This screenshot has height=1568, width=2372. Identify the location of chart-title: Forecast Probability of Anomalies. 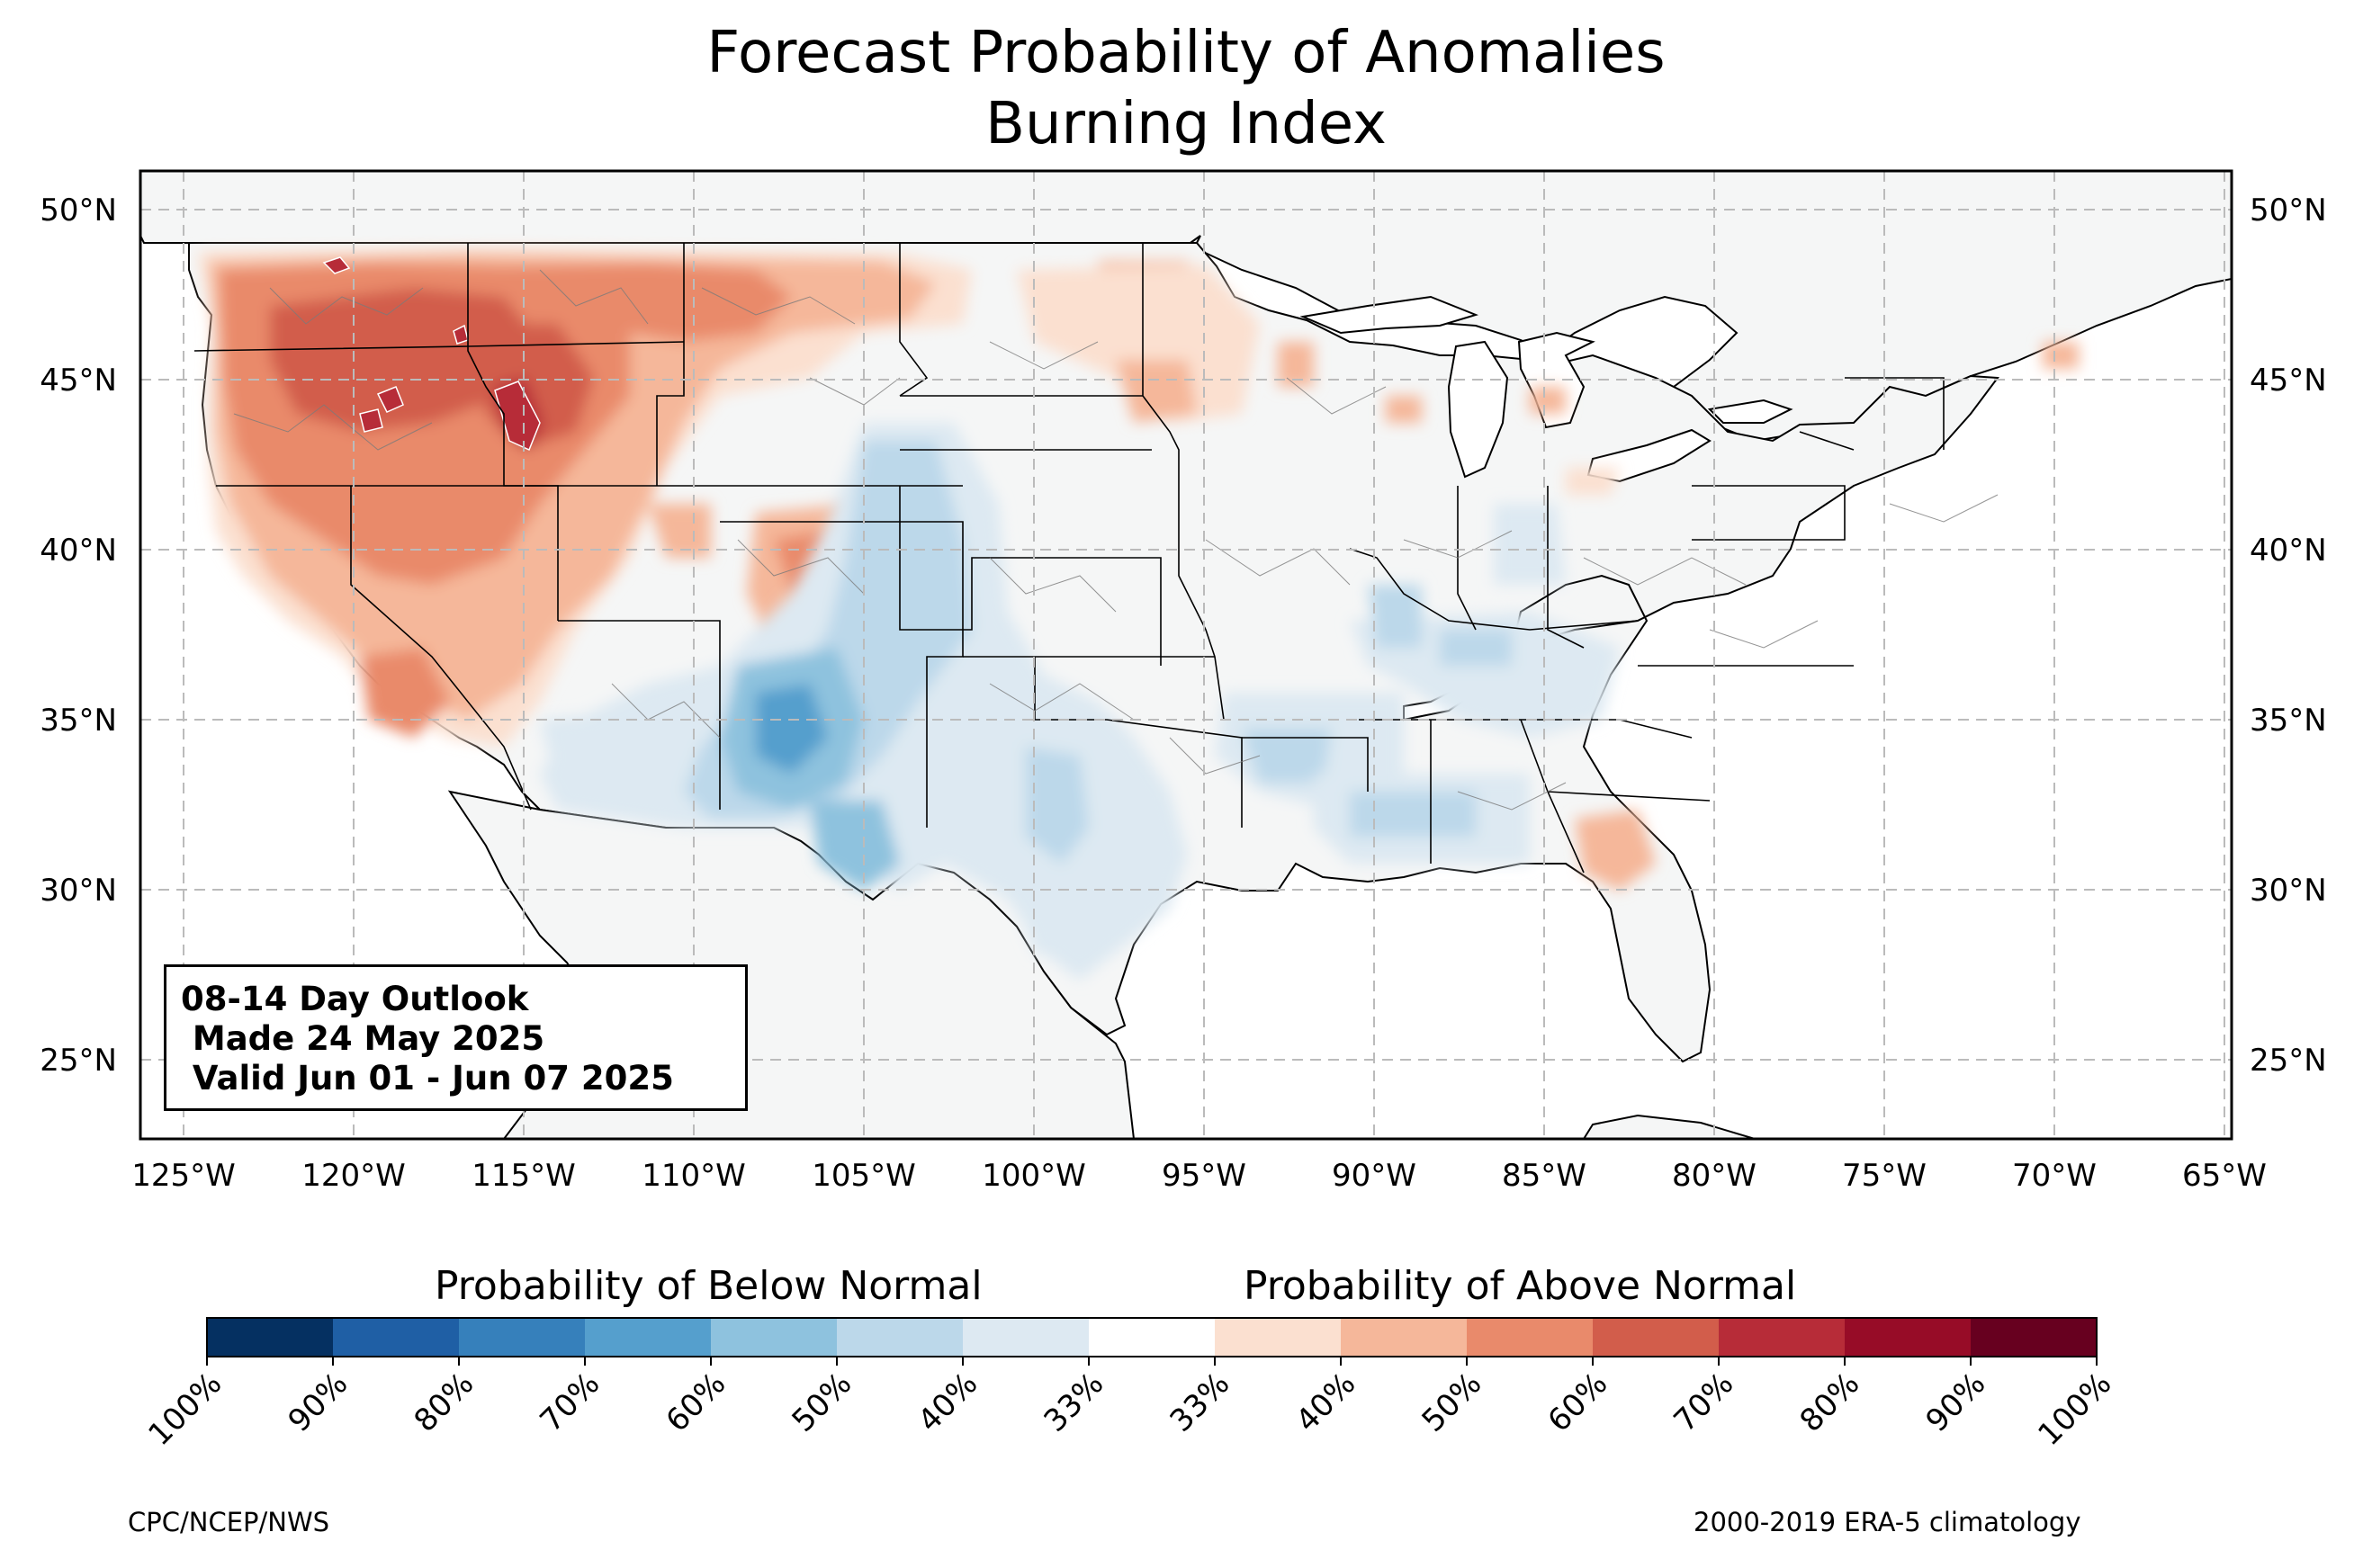
(1186, 53).